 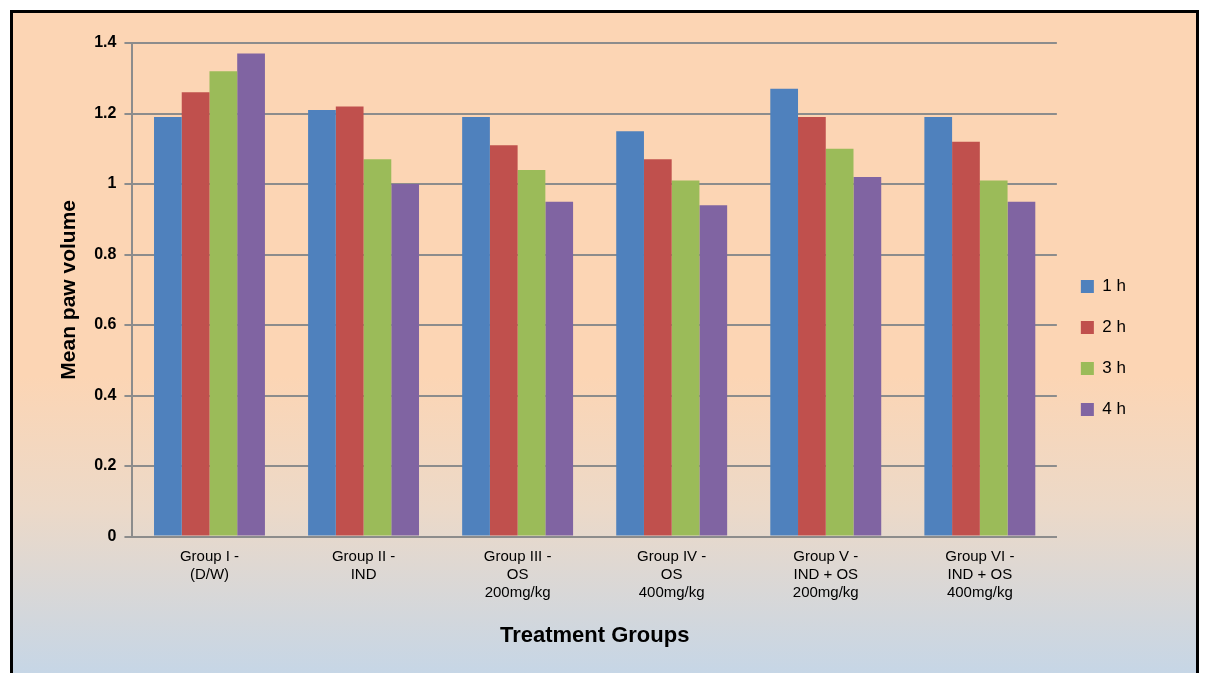 I want to click on x-tick-label: Group VI - IND + OS 400mg/kg, so click(x=980, y=573).